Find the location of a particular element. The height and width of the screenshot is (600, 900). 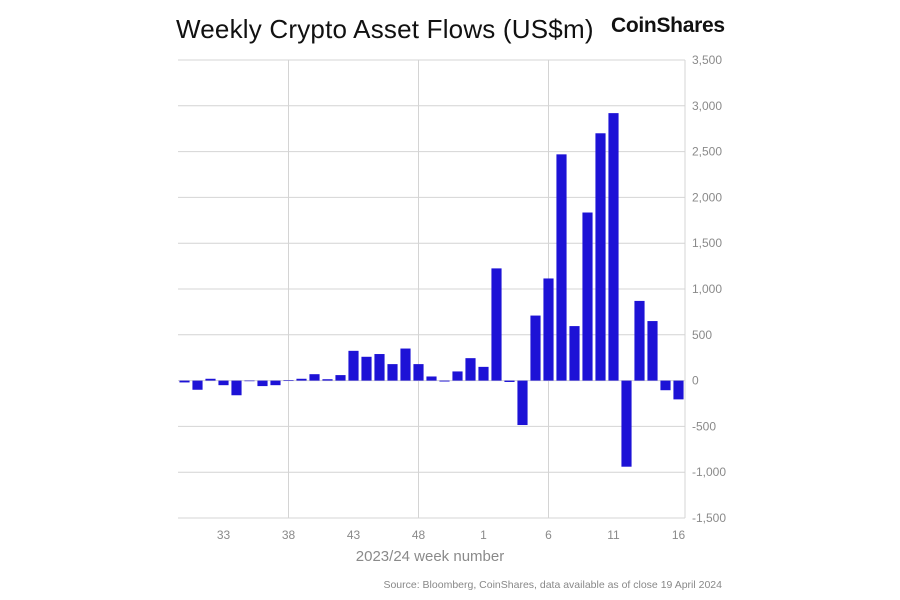

y-tick-label: 500 is located at coordinates (702, 335).